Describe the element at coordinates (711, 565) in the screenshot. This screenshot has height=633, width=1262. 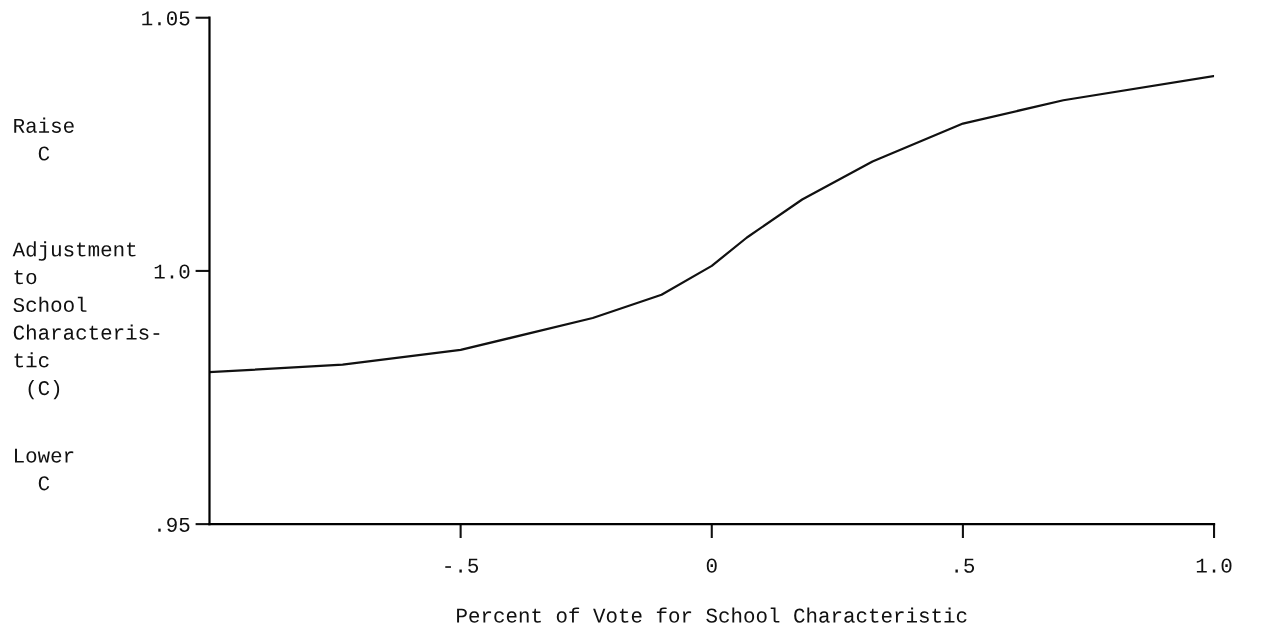
I see `x-tick-label: 0` at that location.